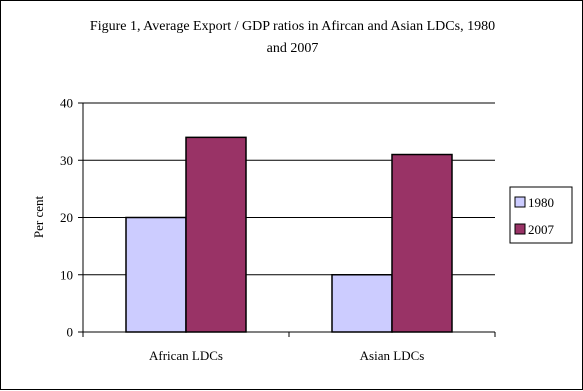 The image size is (583, 391). I want to click on y-axis-label: Per cent, so click(38, 216).